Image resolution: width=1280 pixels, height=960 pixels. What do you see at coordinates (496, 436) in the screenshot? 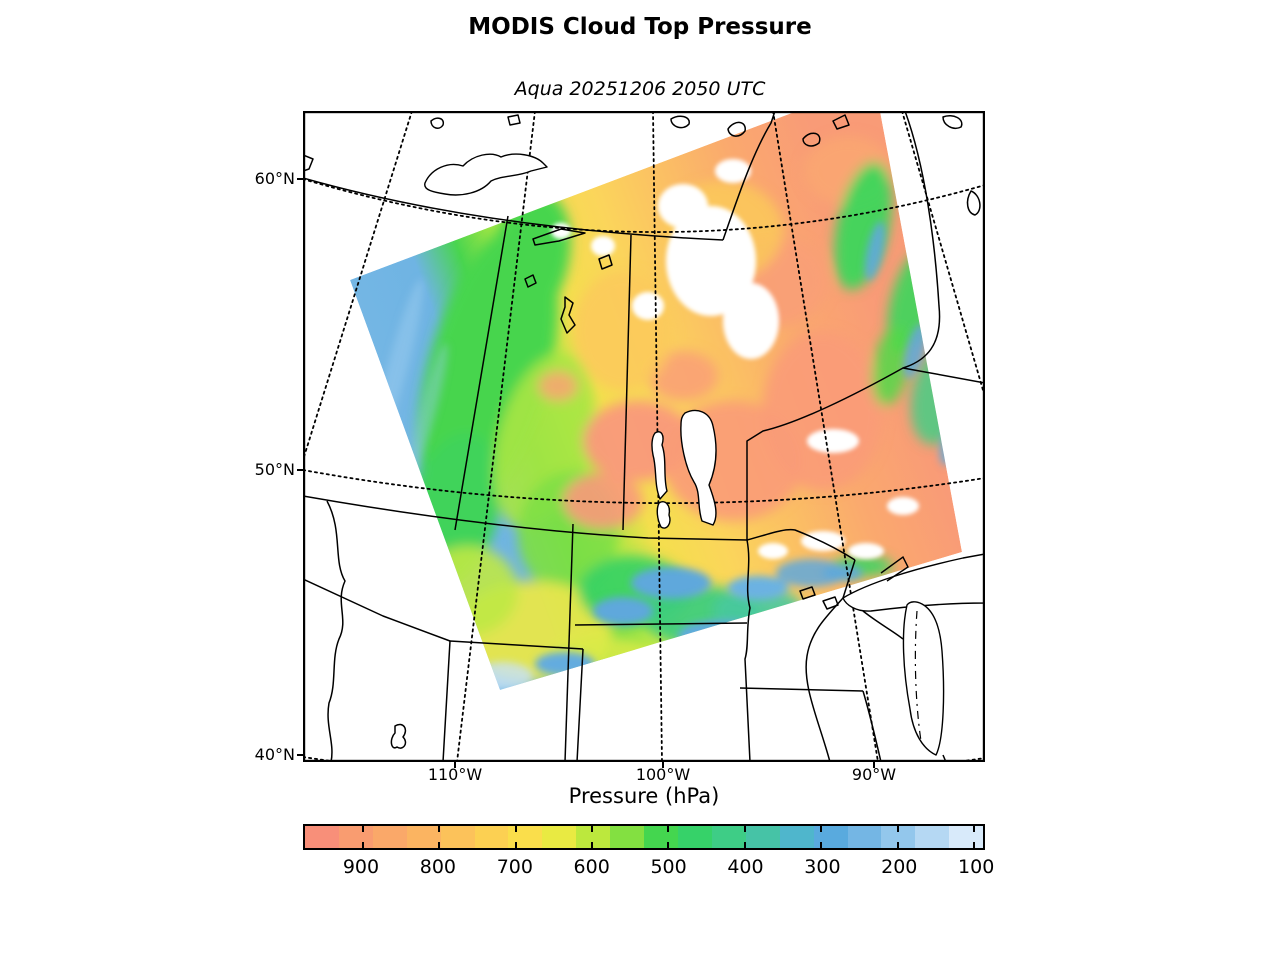
I see `meridian-110w` at bounding box center [496, 436].